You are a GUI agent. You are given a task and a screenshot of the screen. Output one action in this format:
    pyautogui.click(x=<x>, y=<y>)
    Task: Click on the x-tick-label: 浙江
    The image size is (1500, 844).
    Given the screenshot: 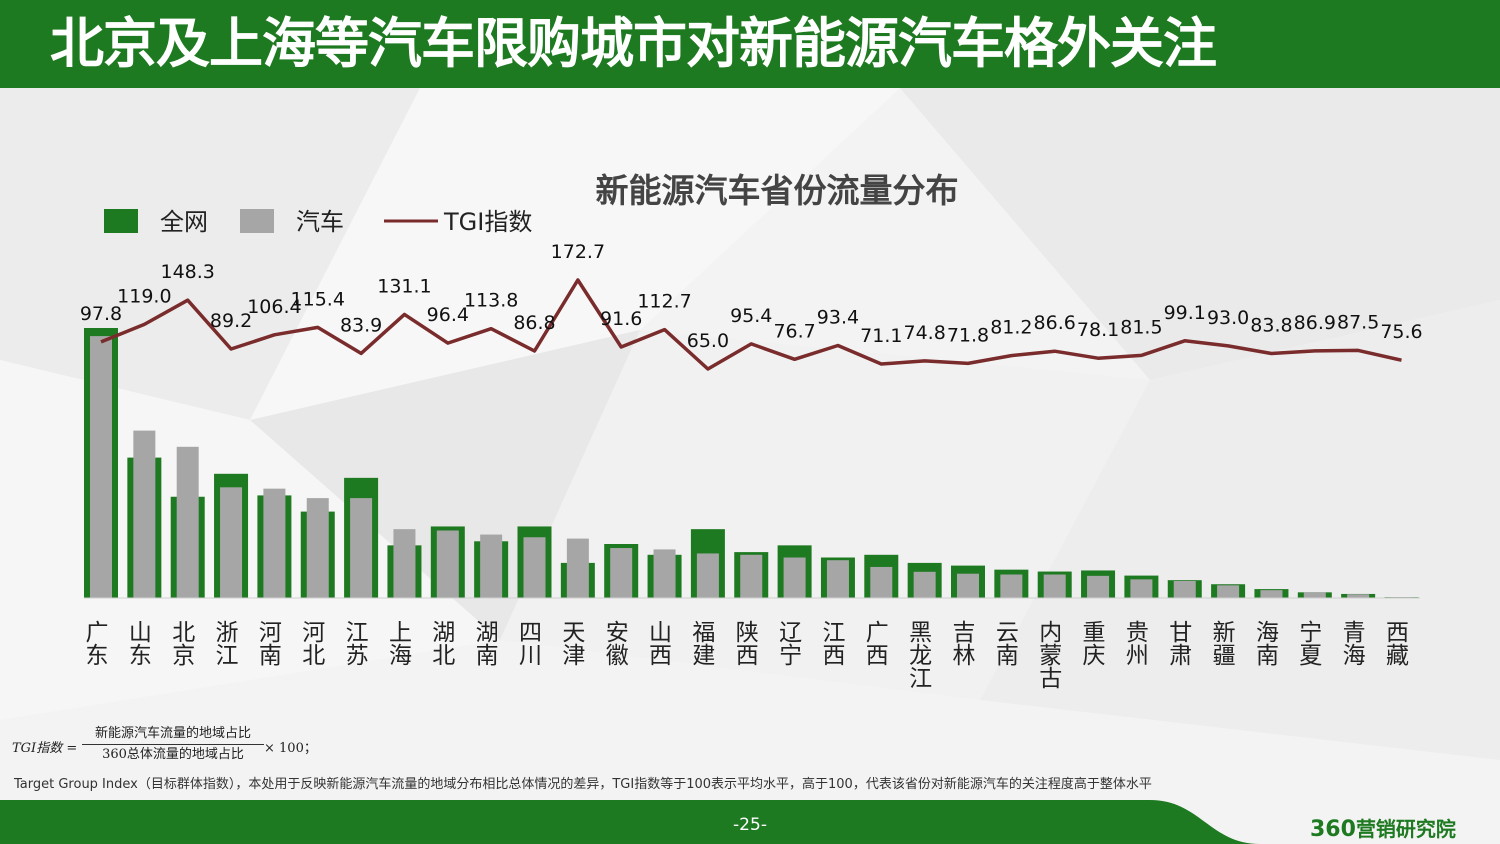 What is the action you would take?
    pyautogui.click(x=227, y=644)
    